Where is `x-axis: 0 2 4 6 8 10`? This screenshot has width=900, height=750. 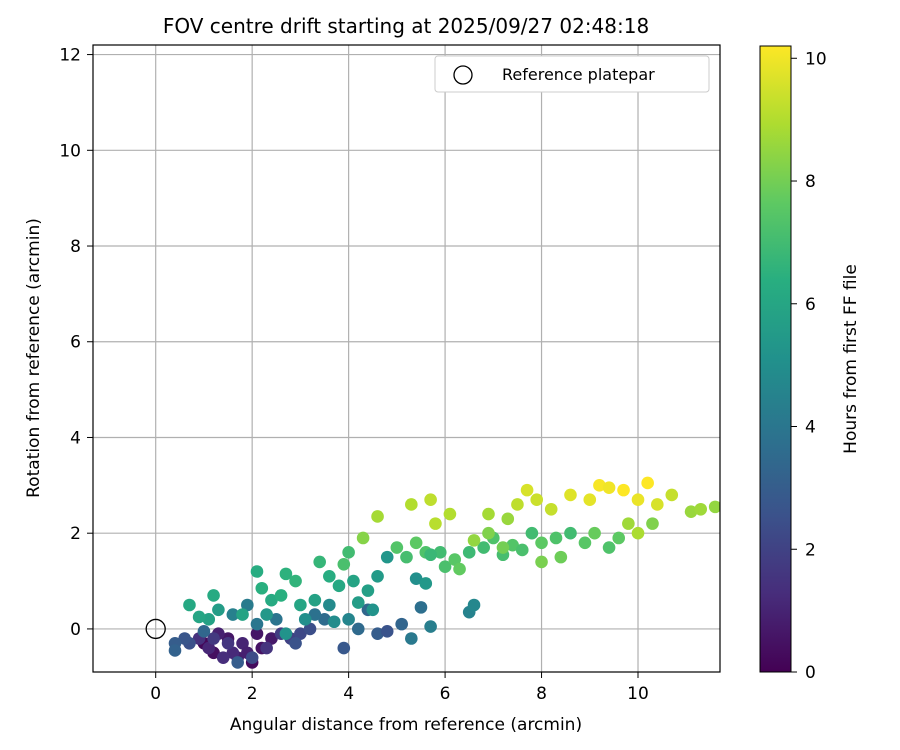 x-axis: 0 2 4 6 8 10 is located at coordinates (399, 688).